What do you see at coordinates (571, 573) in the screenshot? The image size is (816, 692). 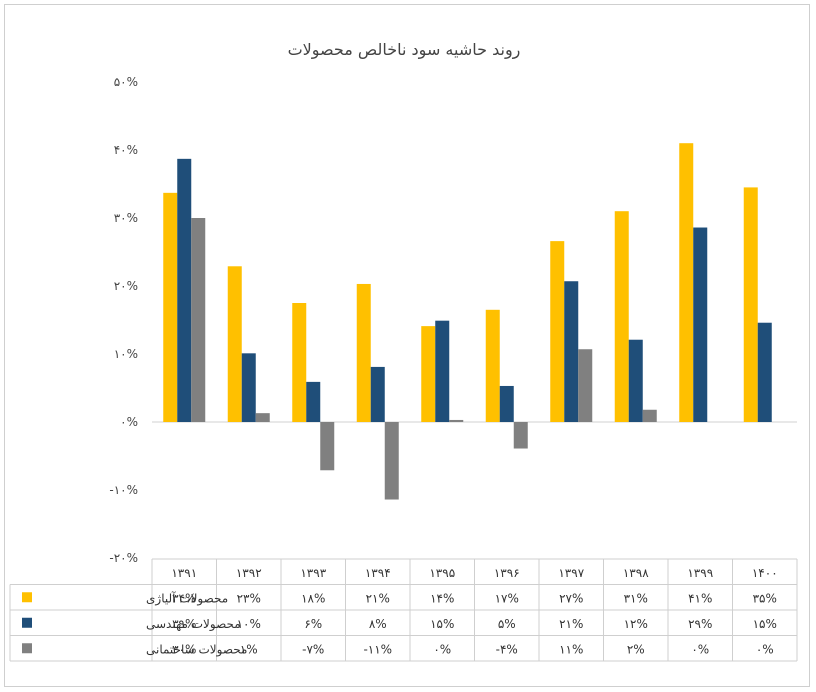 I see `category-label: ۱۳۹۷` at bounding box center [571, 573].